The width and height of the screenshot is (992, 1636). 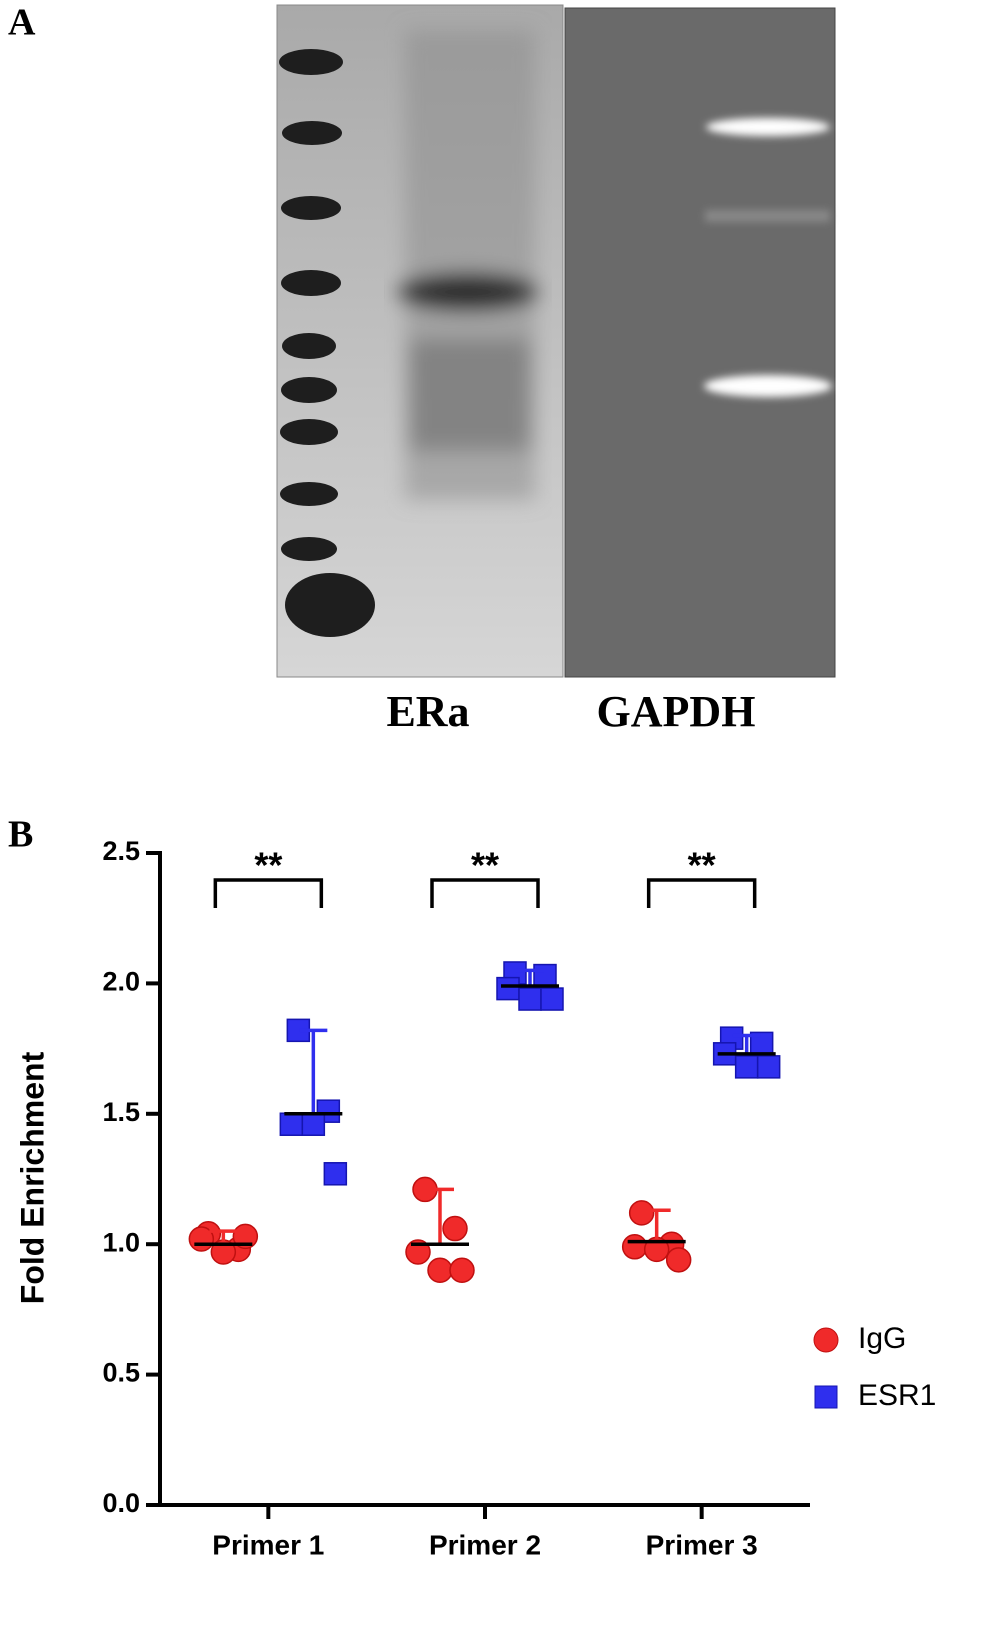 What do you see at coordinates (327, 343) in the screenshot?
I see `ladder` at bounding box center [327, 343].